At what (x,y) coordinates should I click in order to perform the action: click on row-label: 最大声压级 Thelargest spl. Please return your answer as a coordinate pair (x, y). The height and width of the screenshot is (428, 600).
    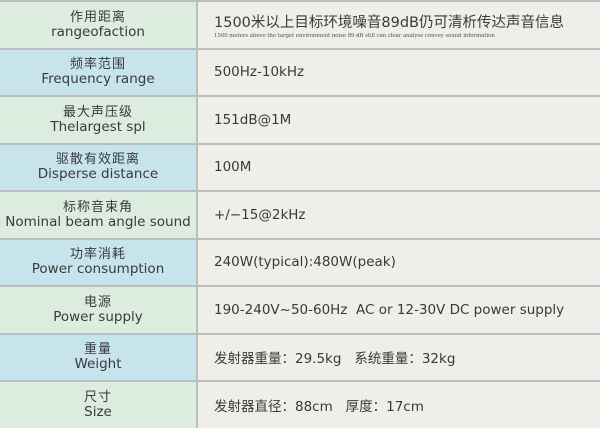
    Looking at the image, I should click on (98, 120).